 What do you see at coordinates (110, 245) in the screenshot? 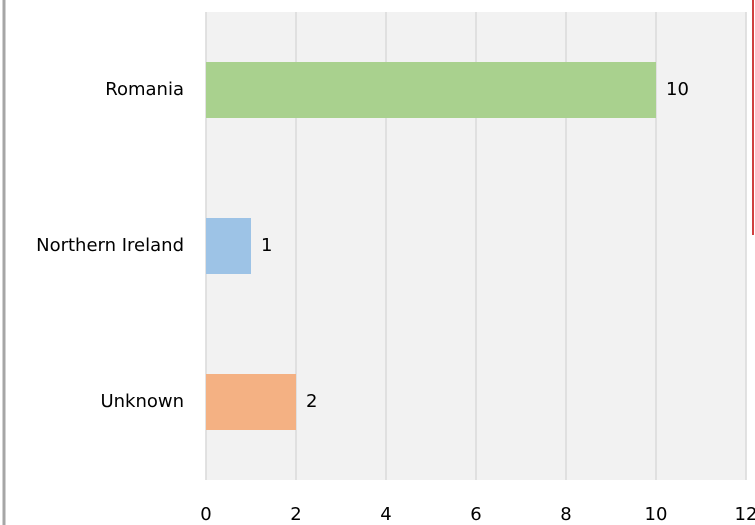
I see `y-tick-label: Northern Ireland` at bounding box center [110, 245].